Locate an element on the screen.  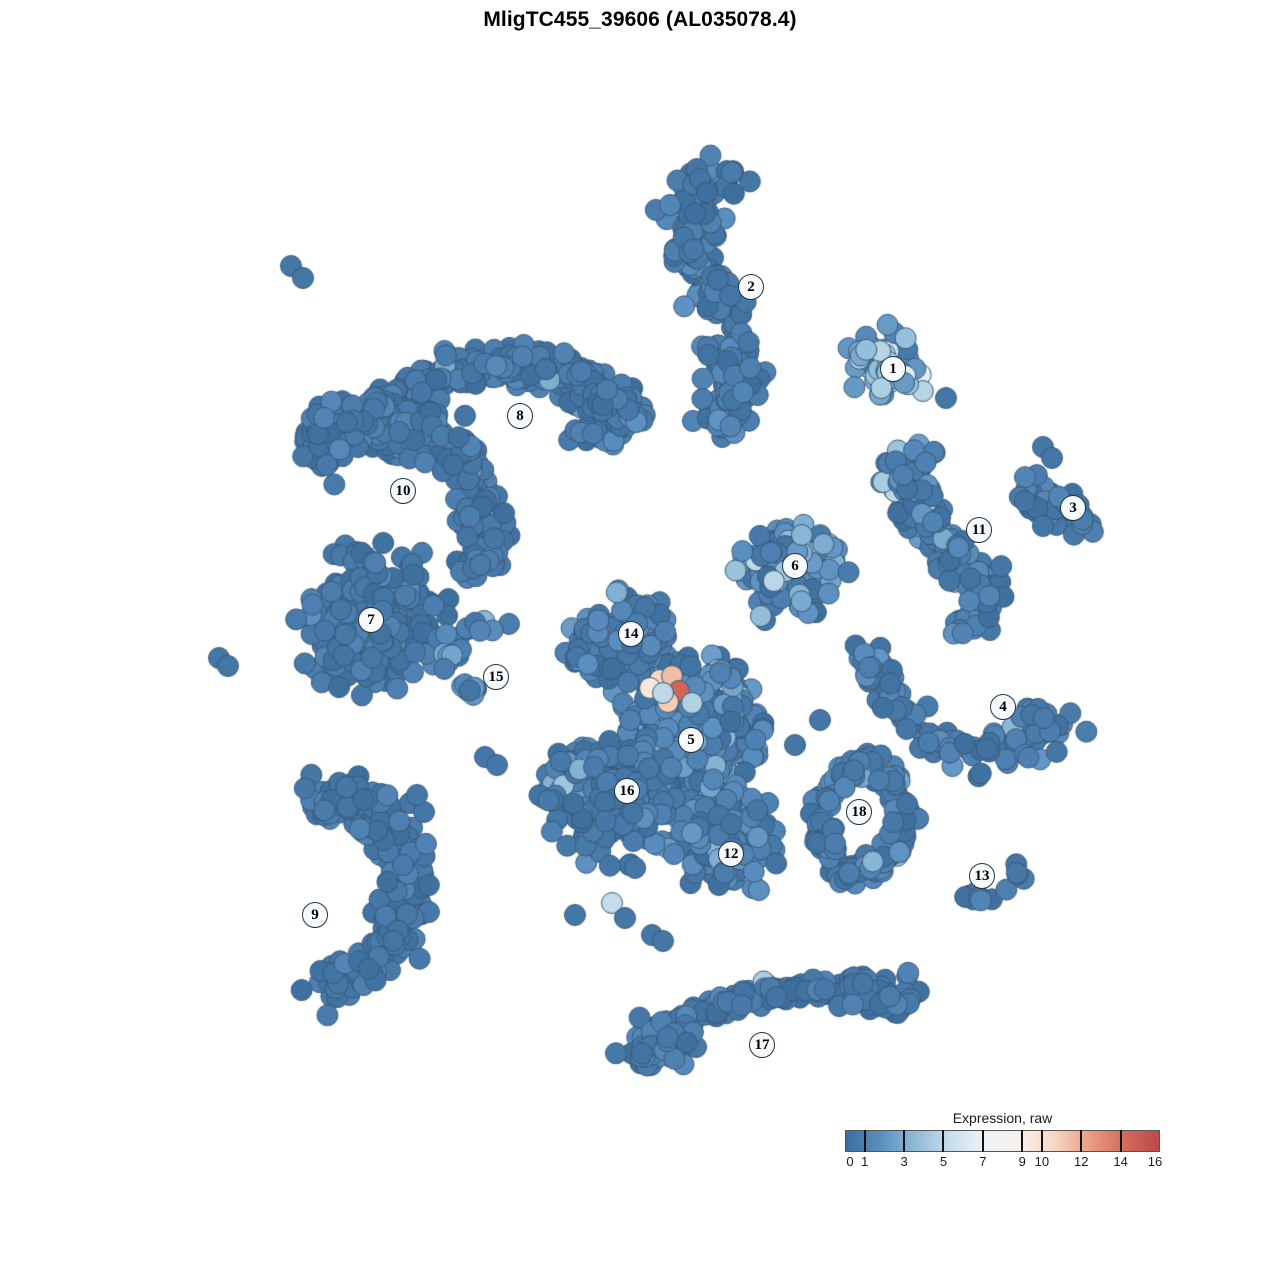
legend-tick-label-9: 9 is located at coordinates (1022, 1161).